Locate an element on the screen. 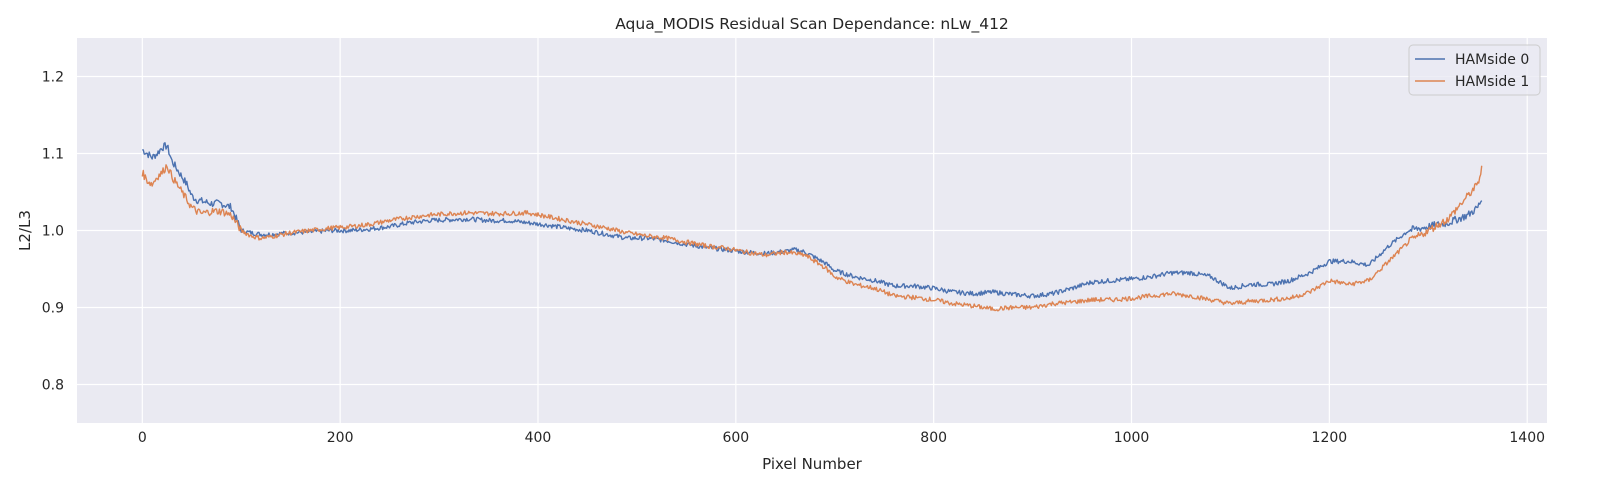 The width and height of the screenshot is (1600, 500). y-tick-label: 0.8 is located at coordinates (53, 386).